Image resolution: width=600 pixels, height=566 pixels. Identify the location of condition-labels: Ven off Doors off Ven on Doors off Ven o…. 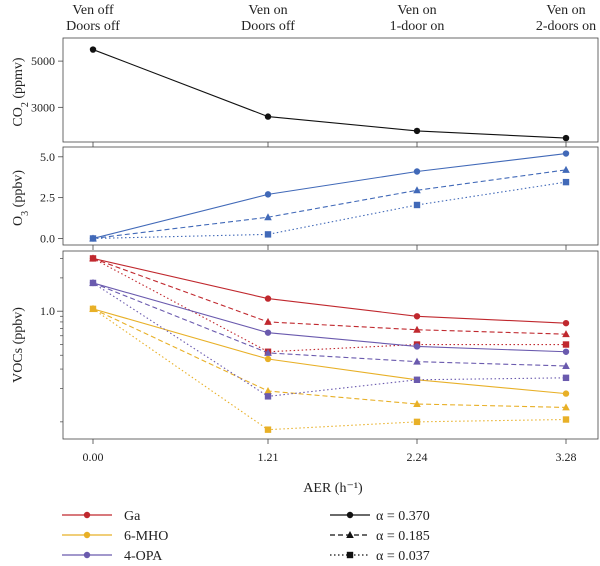
(331, 18).